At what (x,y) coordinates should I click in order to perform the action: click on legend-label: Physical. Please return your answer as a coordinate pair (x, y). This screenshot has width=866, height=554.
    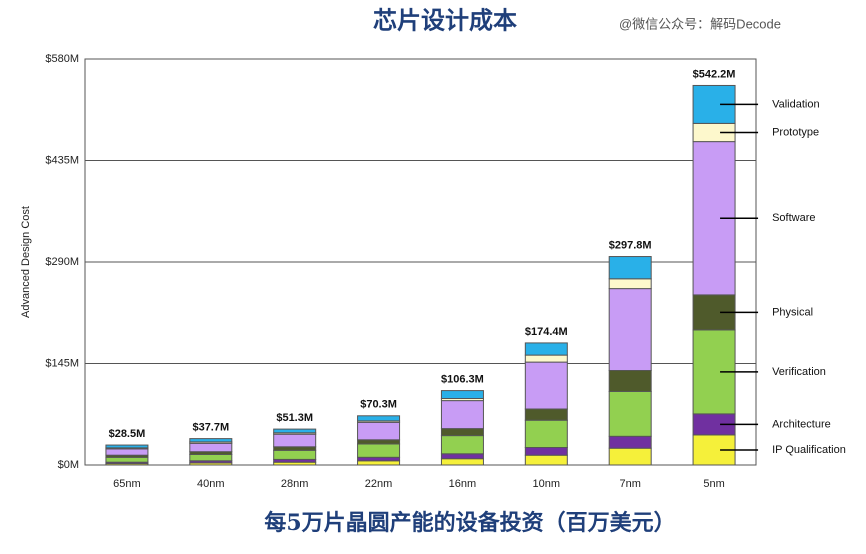
    Looking at the image, I should click on (792, 312).